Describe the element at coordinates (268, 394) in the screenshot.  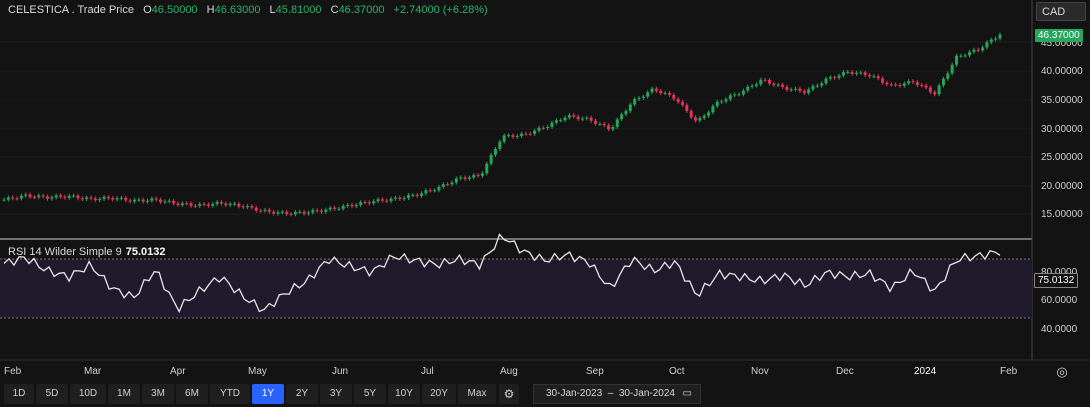
I see `range-button-1y: 1Y` at that location.